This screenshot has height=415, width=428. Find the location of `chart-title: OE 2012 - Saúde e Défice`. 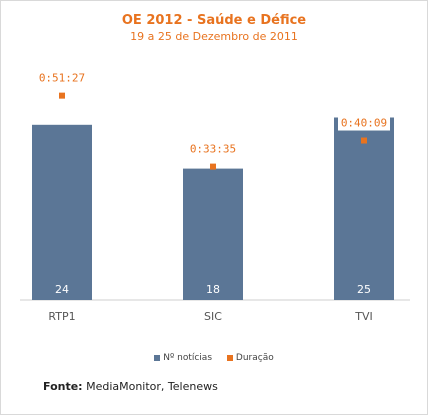

chart-title: OE 2012 - Saúde e Défice is located at coordinates (214, 20).